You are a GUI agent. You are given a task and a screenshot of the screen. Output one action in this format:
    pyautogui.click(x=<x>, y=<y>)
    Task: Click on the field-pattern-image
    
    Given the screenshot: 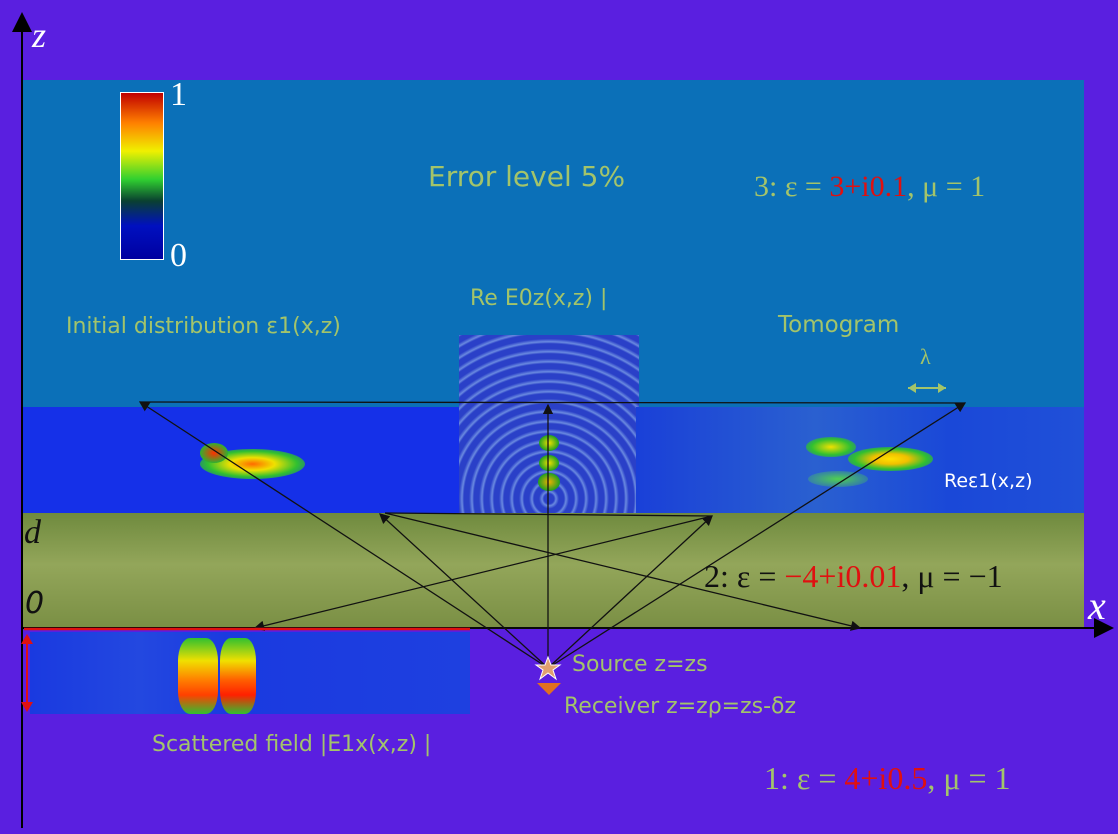 What is the action you would take?
    pyautogui.click(x=549, y=424)
    